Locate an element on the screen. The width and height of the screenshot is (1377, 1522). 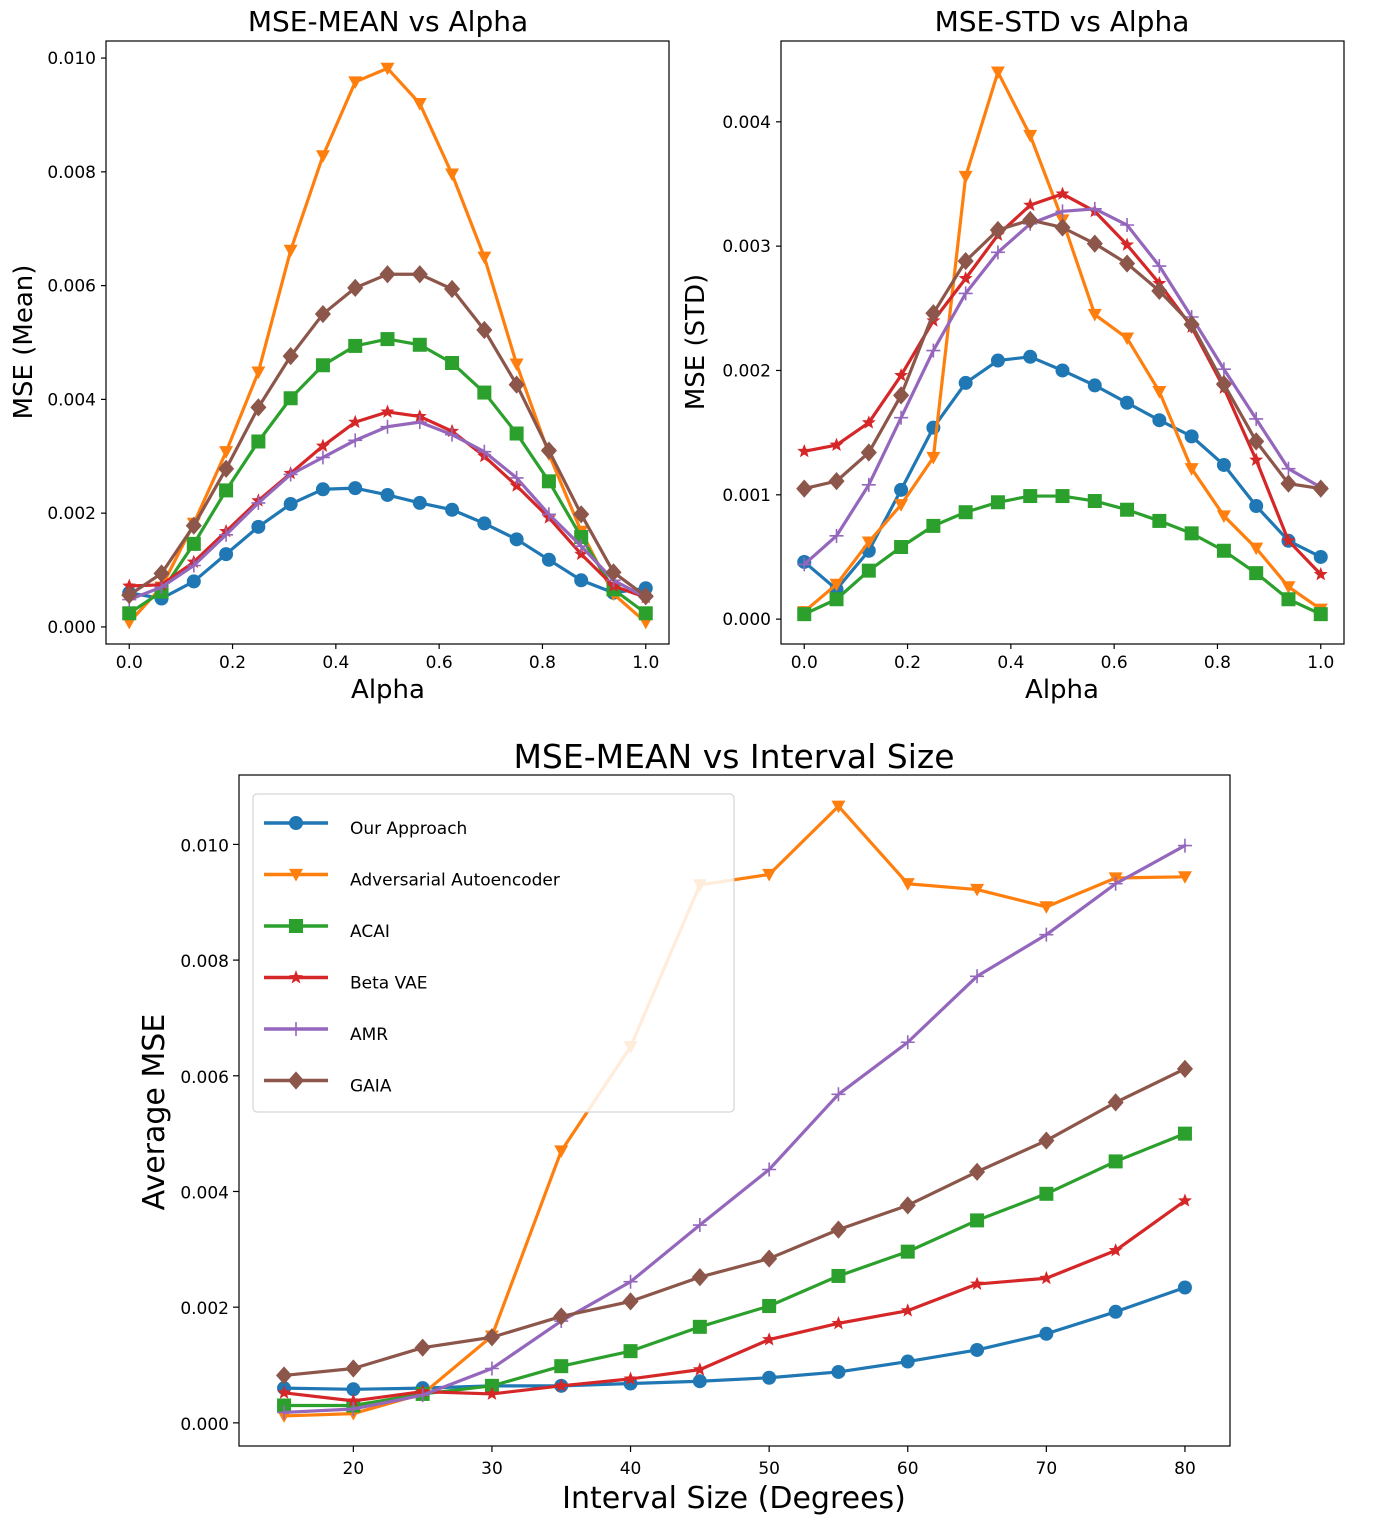
series-acai is located at coordinates (1062, 555).